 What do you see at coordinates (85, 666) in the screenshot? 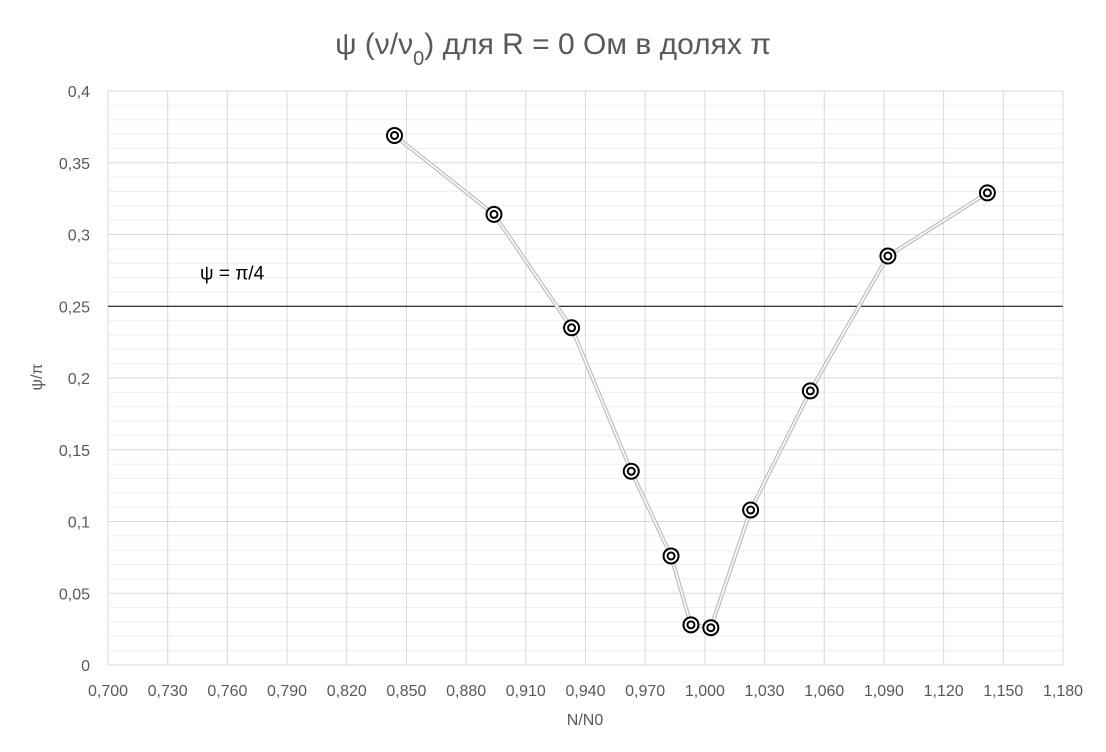
I see `y-tick-label: 0` at bounding box center [85, 666].